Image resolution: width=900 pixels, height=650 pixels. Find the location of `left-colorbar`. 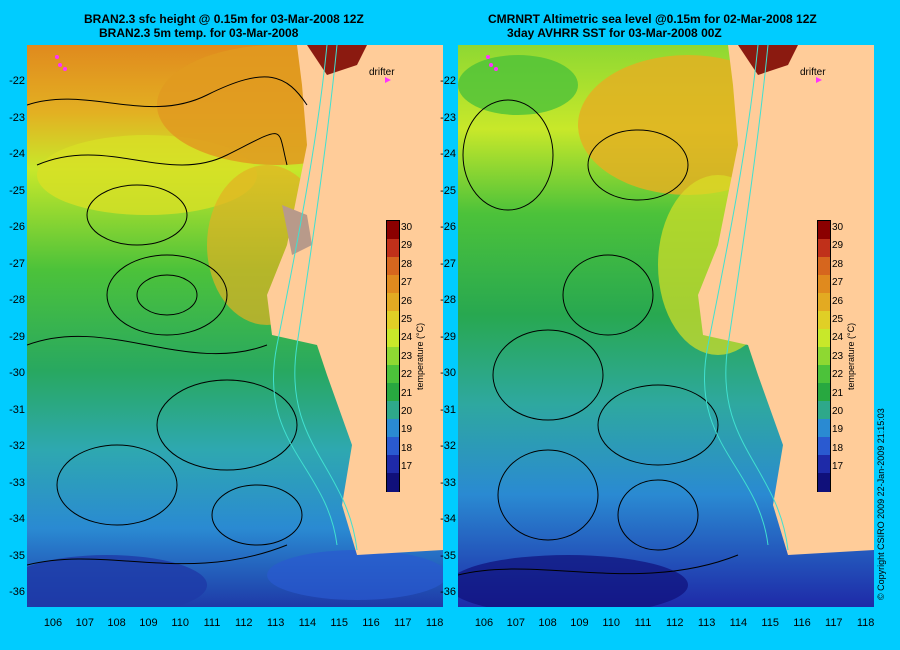

left-colorbar is located at coordinates (393, 356).